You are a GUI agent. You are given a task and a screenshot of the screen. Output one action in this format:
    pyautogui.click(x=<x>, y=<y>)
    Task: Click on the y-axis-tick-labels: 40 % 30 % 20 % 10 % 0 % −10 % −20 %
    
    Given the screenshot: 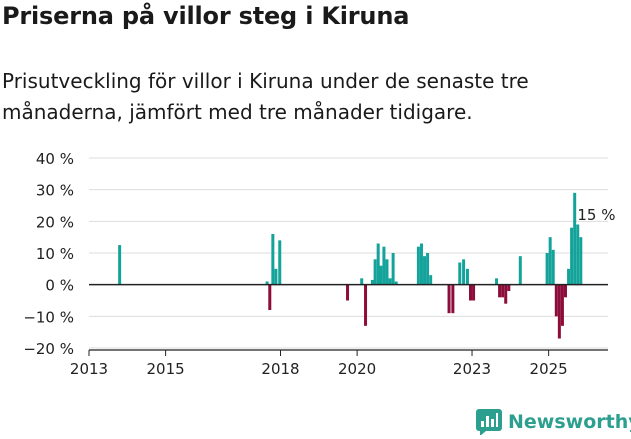 What is the action you would take?
    pyautogui.click(x=48, y=254)
    